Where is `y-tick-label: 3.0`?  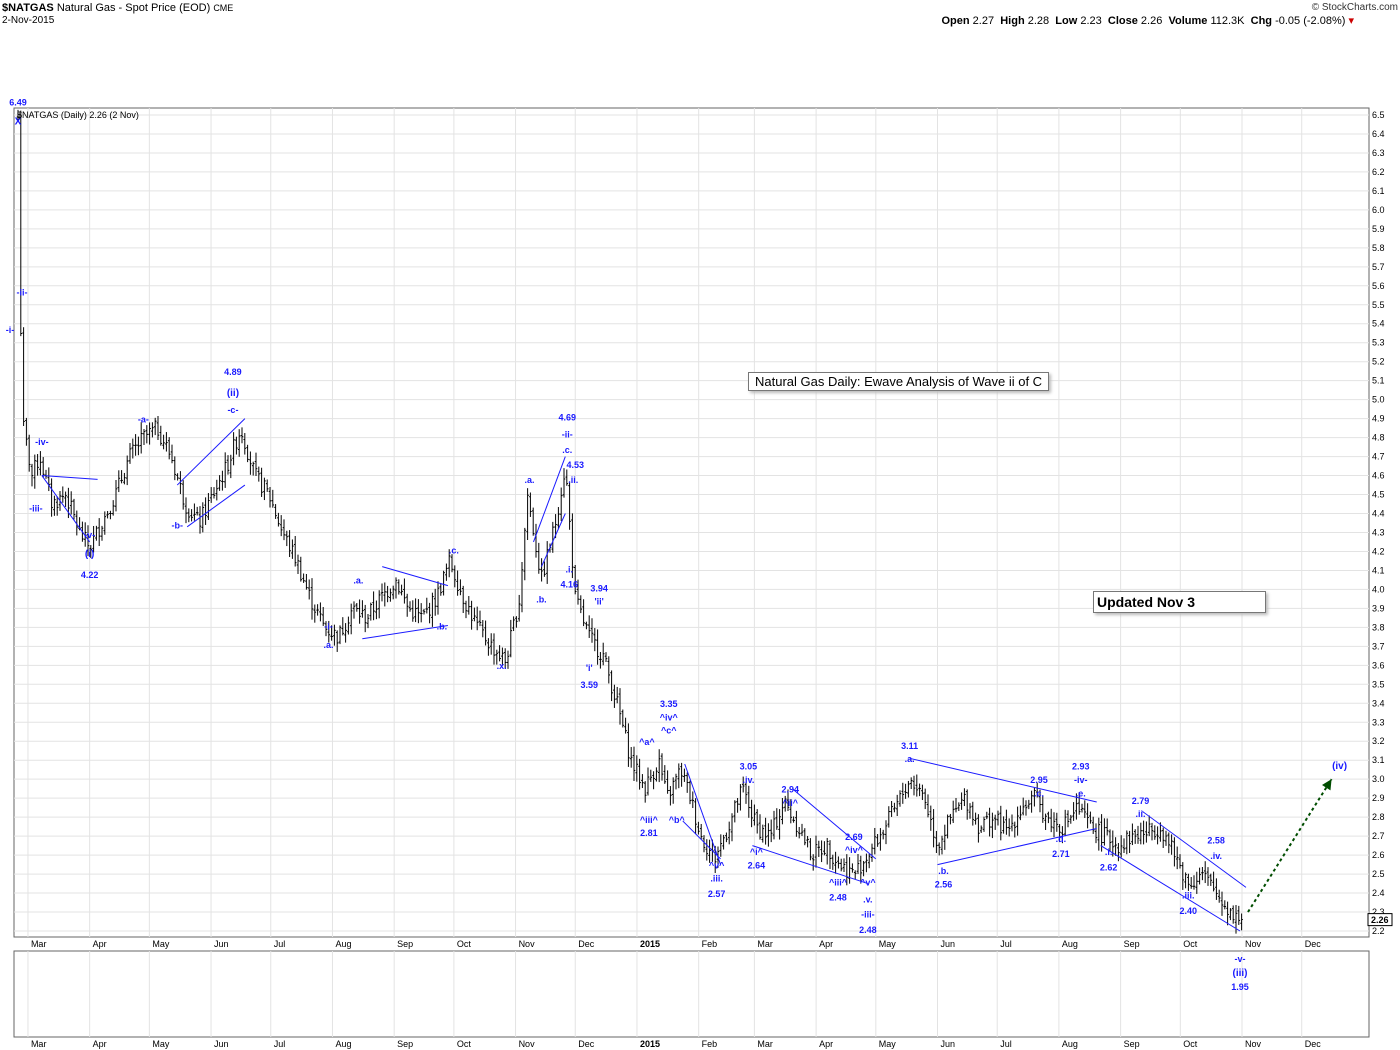
y-tick-label: 3.0 is located at coordinates (1378, 779).